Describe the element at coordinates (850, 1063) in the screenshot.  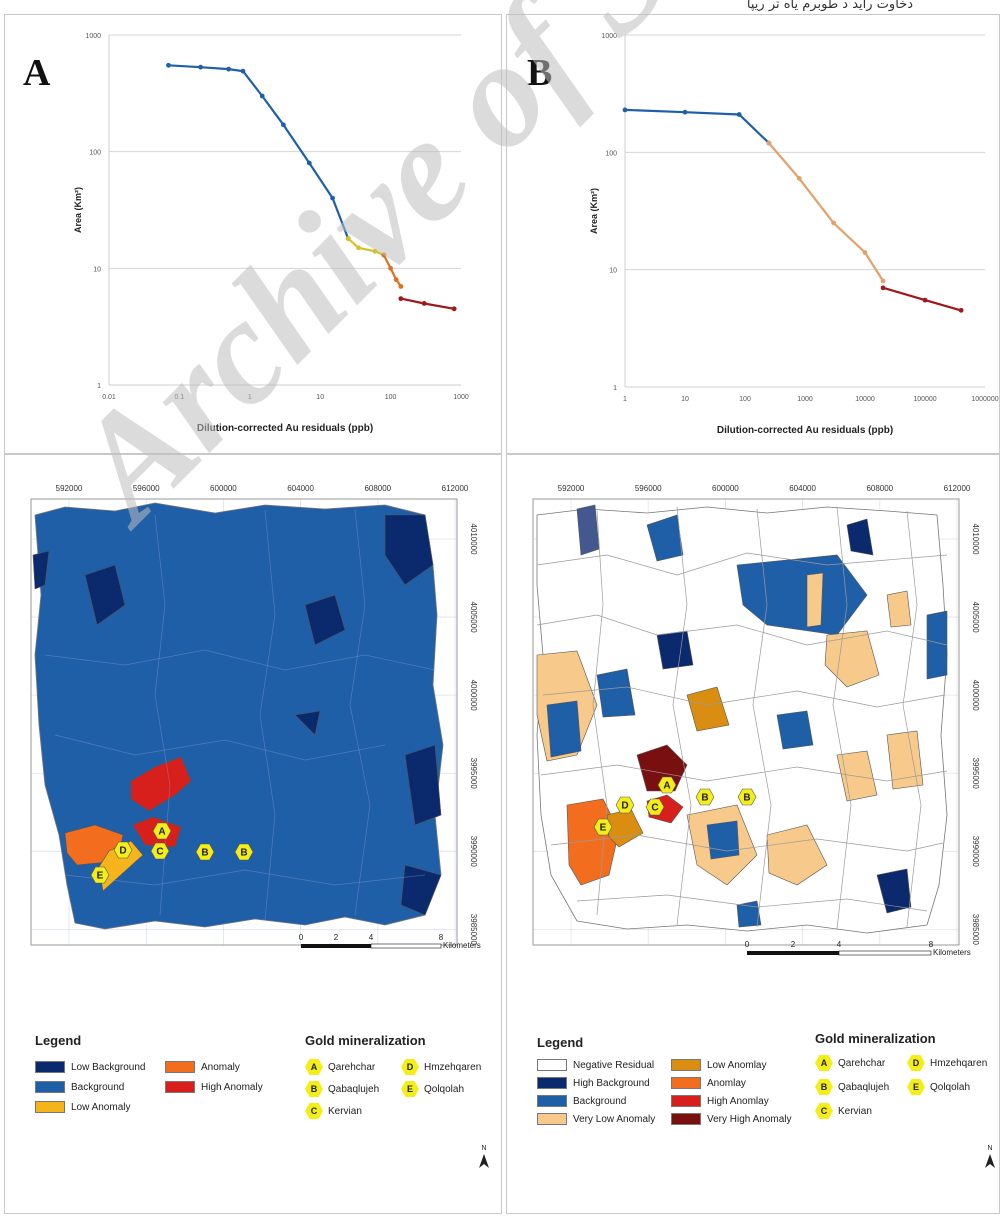
I see `gold-item-qarehchar: A Qarehchar` at that location.